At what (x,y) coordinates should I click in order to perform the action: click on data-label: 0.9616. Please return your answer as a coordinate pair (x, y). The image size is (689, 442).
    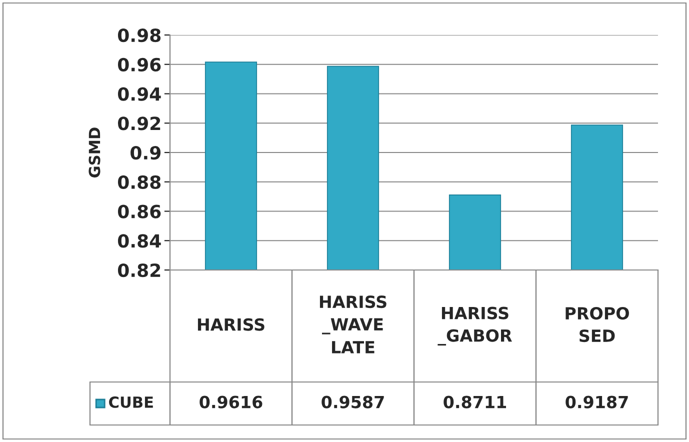
    Looking at the image, I should click on (231, 402).